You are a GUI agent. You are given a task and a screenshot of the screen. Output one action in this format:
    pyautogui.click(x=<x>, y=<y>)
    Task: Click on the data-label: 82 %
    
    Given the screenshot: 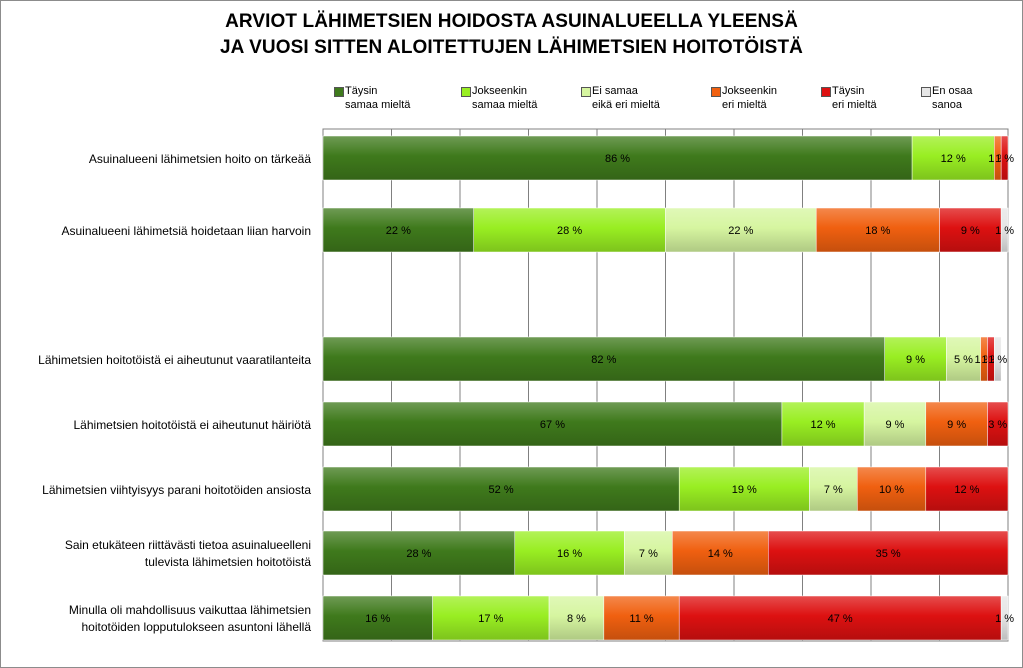 What is the action you would take?
    pyautogui.click(x=603, y=360)
    